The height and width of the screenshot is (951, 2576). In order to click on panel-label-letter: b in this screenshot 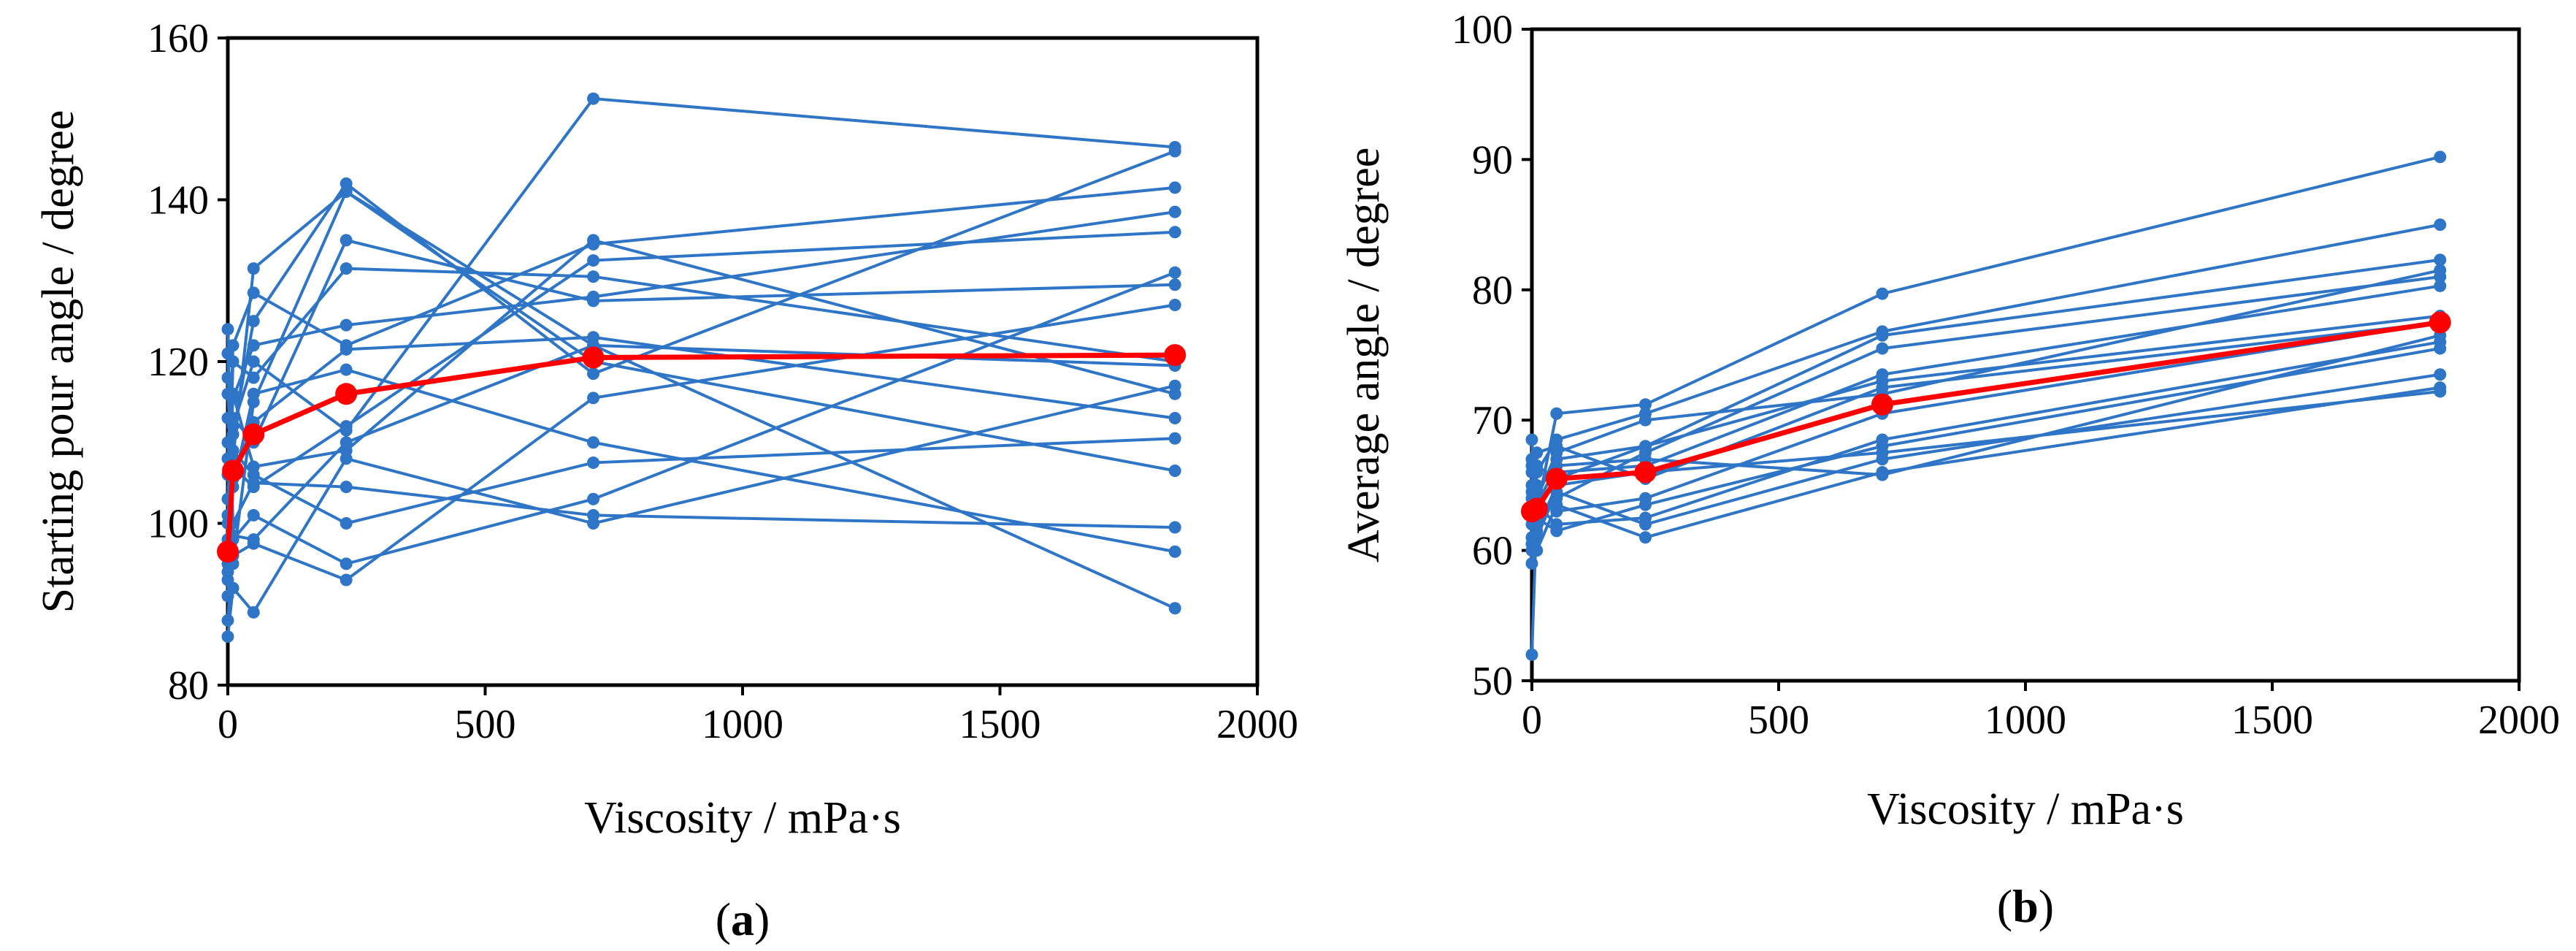, I will do `click(2025, 906)`.